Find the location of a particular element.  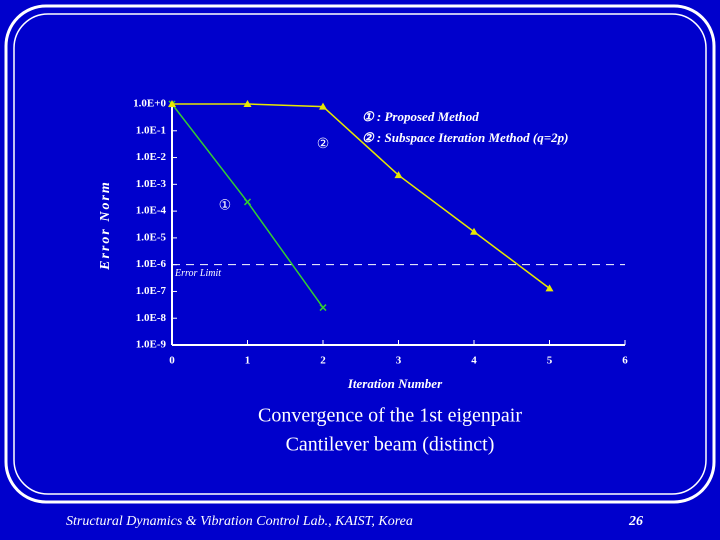

x-tick-label: 4 is located at coordinates (474, 361).